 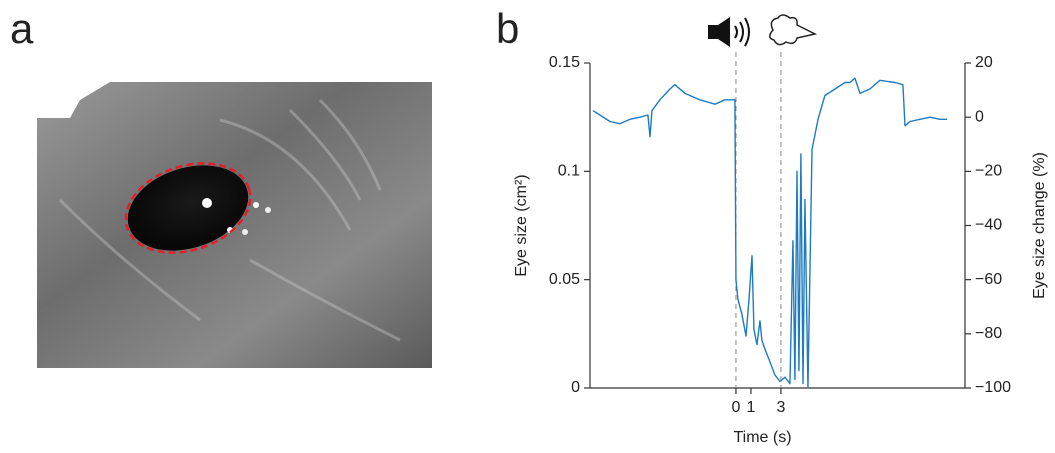 I want to click on y-tick-label: 0.15, so click(x=564, y=62).